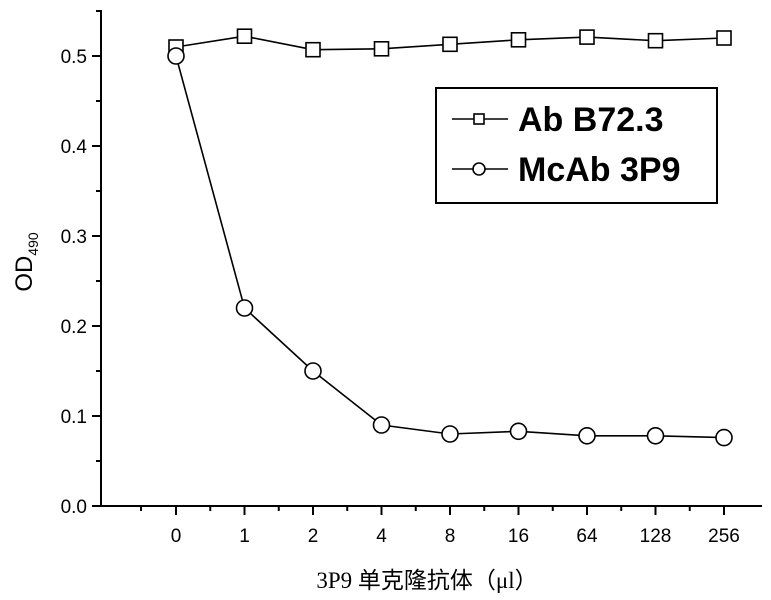 This screenshot has width=771, height=600. What do you see at coordinates (587, 536) in the screenshot?
I see `x-tick-label: 64` at bounding box center [587, 536].